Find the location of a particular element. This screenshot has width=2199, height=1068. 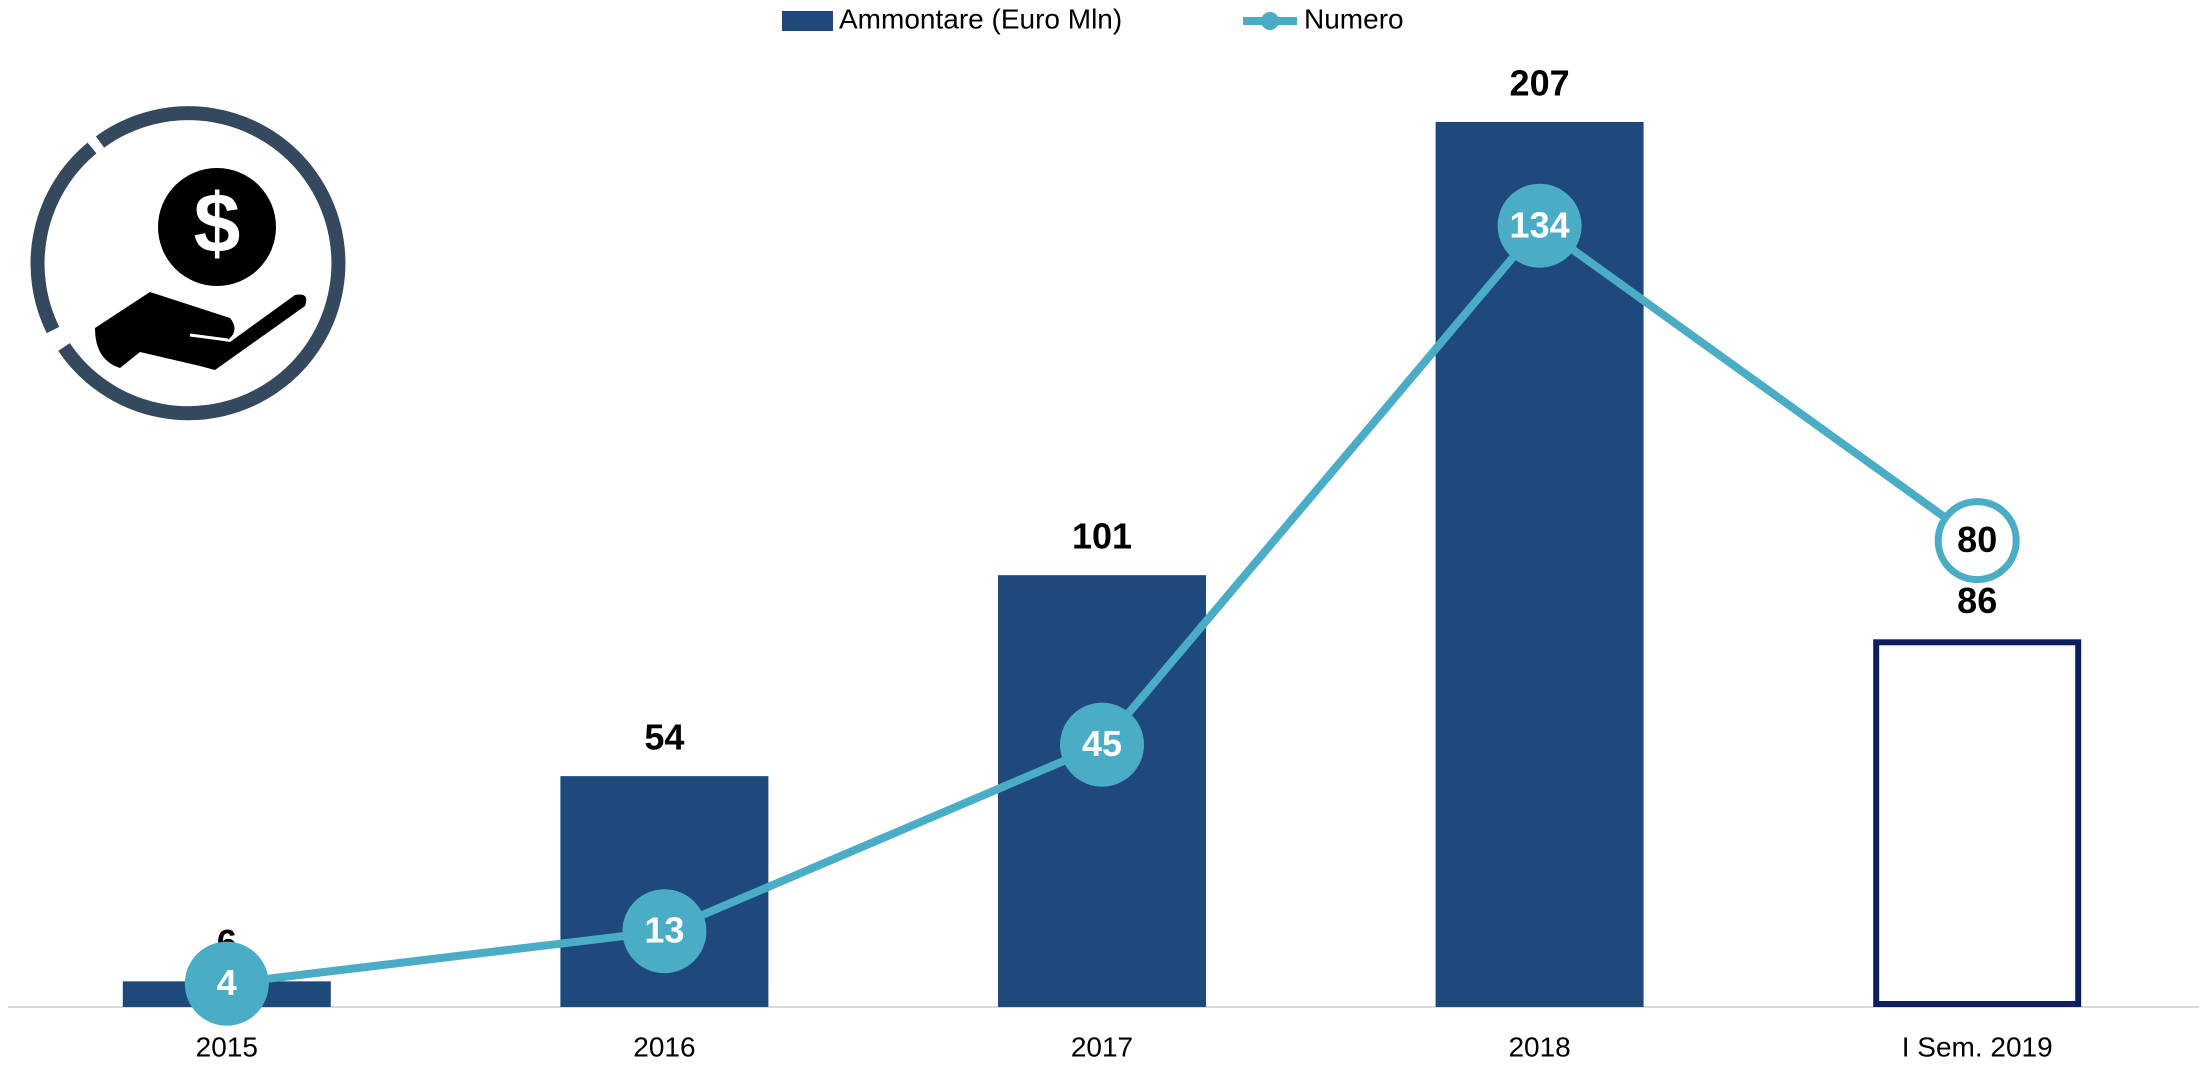

data-label: 4 is located at coordinates (227, 982).